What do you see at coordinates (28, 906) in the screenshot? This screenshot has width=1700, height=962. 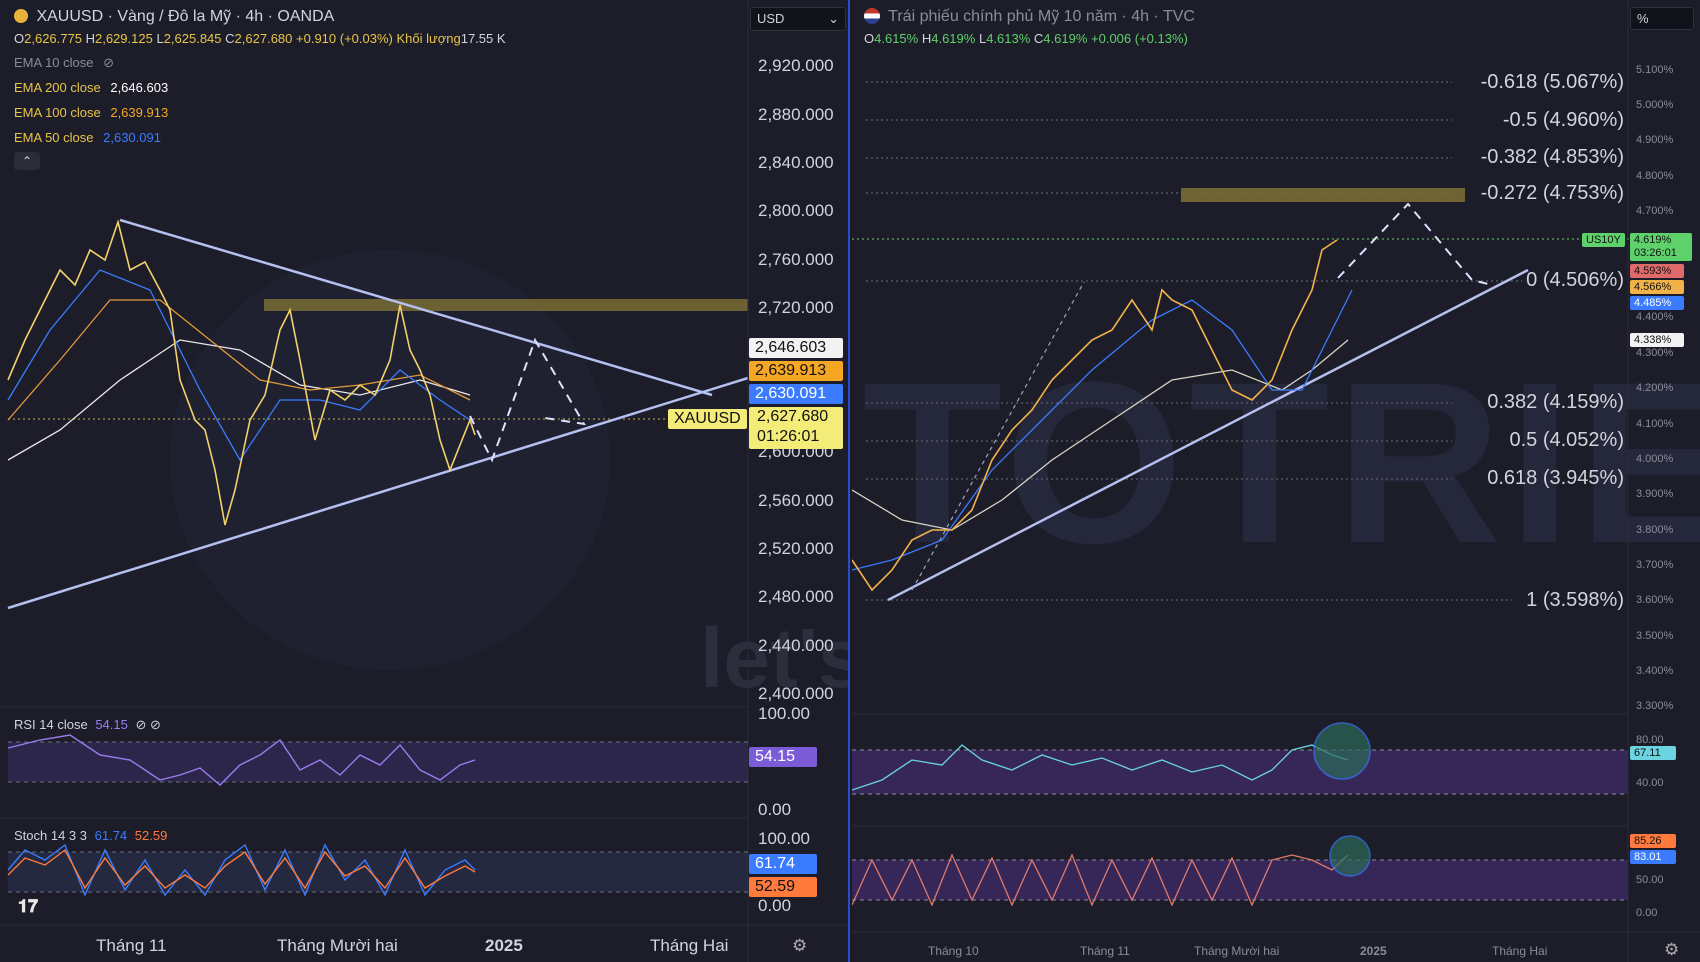 I see `tradingview-logo: 𝟏𝟕` at bounding box center [28, 906].